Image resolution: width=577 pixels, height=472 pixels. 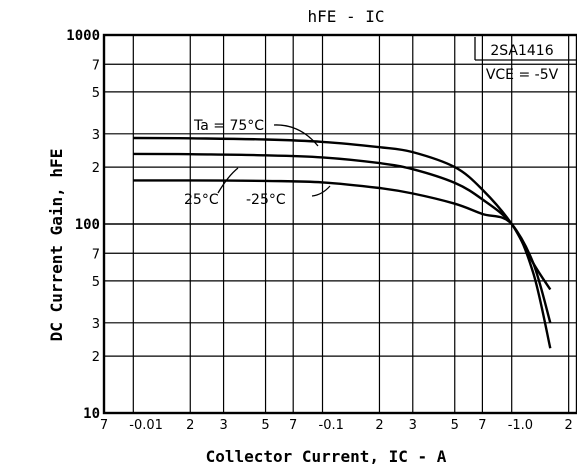 What do you see at coordinates (228, 126) in the screenshot?
I see `series-label-75c: Ta = 75°C` at bounding box center [228, 126].